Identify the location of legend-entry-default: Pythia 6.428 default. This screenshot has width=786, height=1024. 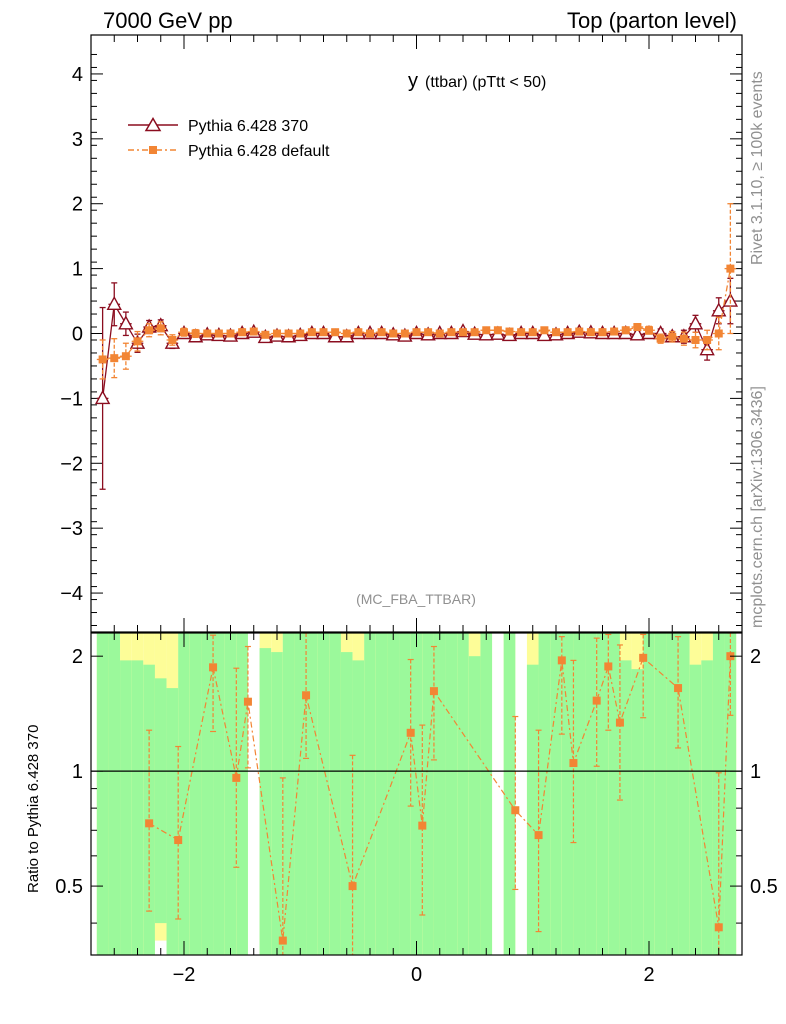
(229, 151).